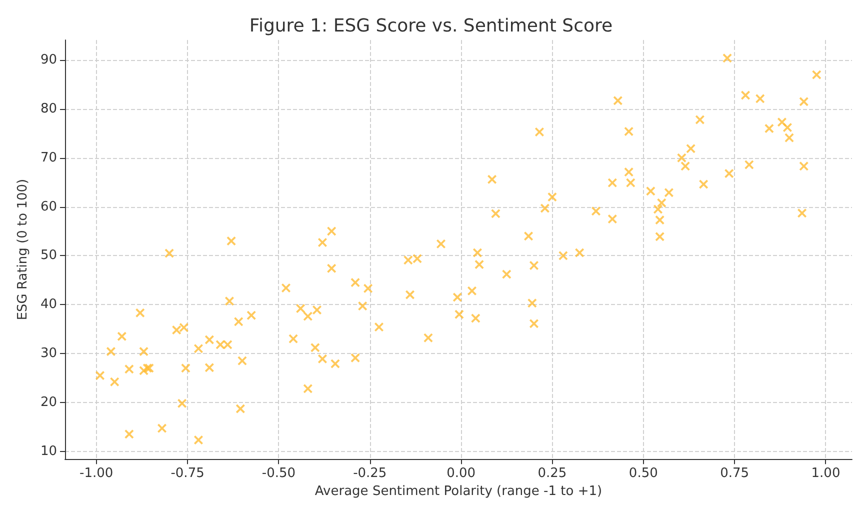  What do you see at coordinates (461, 474) in the screenshot?
I see `x-tick-label: 0.00` at bounding box center [461, 474].